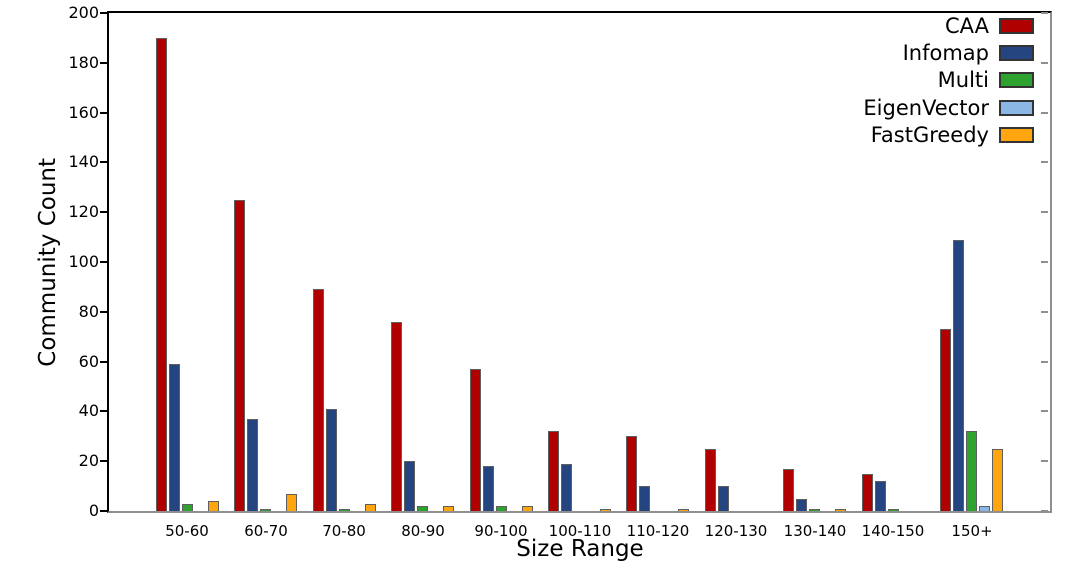 This screenshot has width=1065, height=570. What do you see at coordinates (83, 12) in the screenshot?
I see `y-tick-label: 200` at bounding box center [83, 12].